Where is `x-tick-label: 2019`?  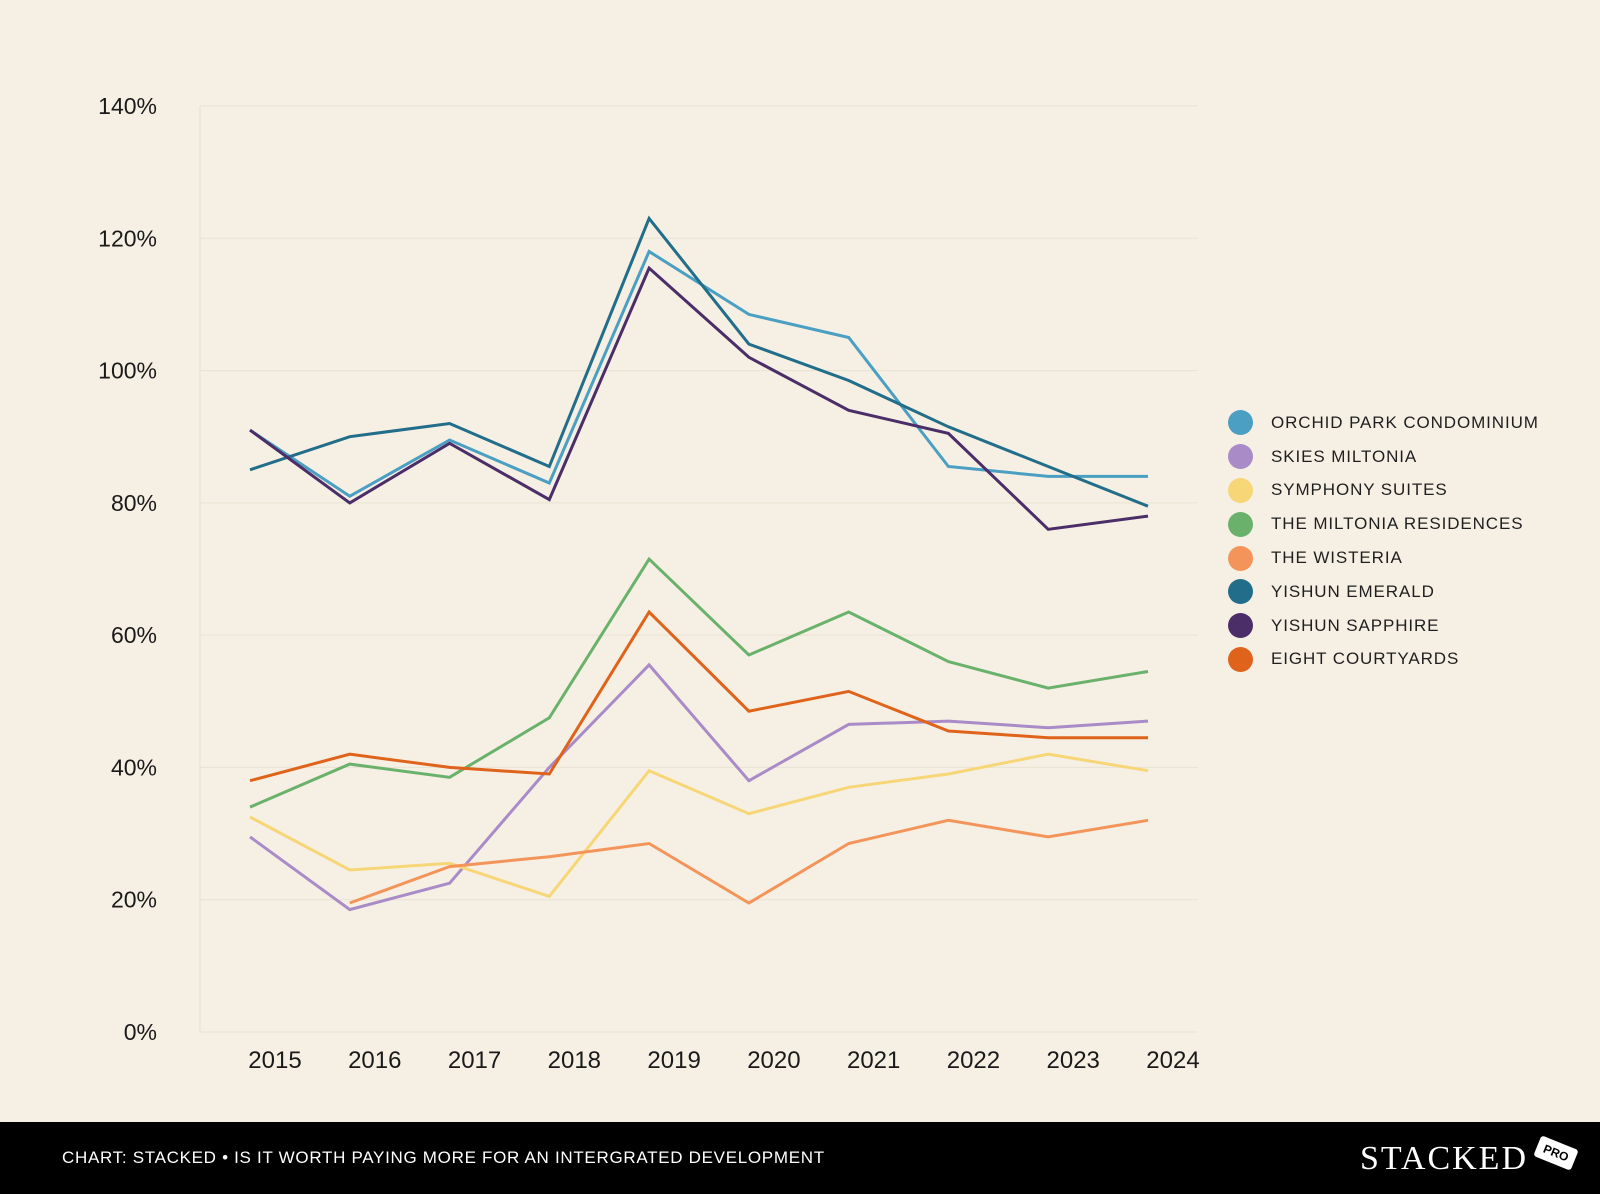
x-tick-label: 2019 is located at coordinates (673, 1060).